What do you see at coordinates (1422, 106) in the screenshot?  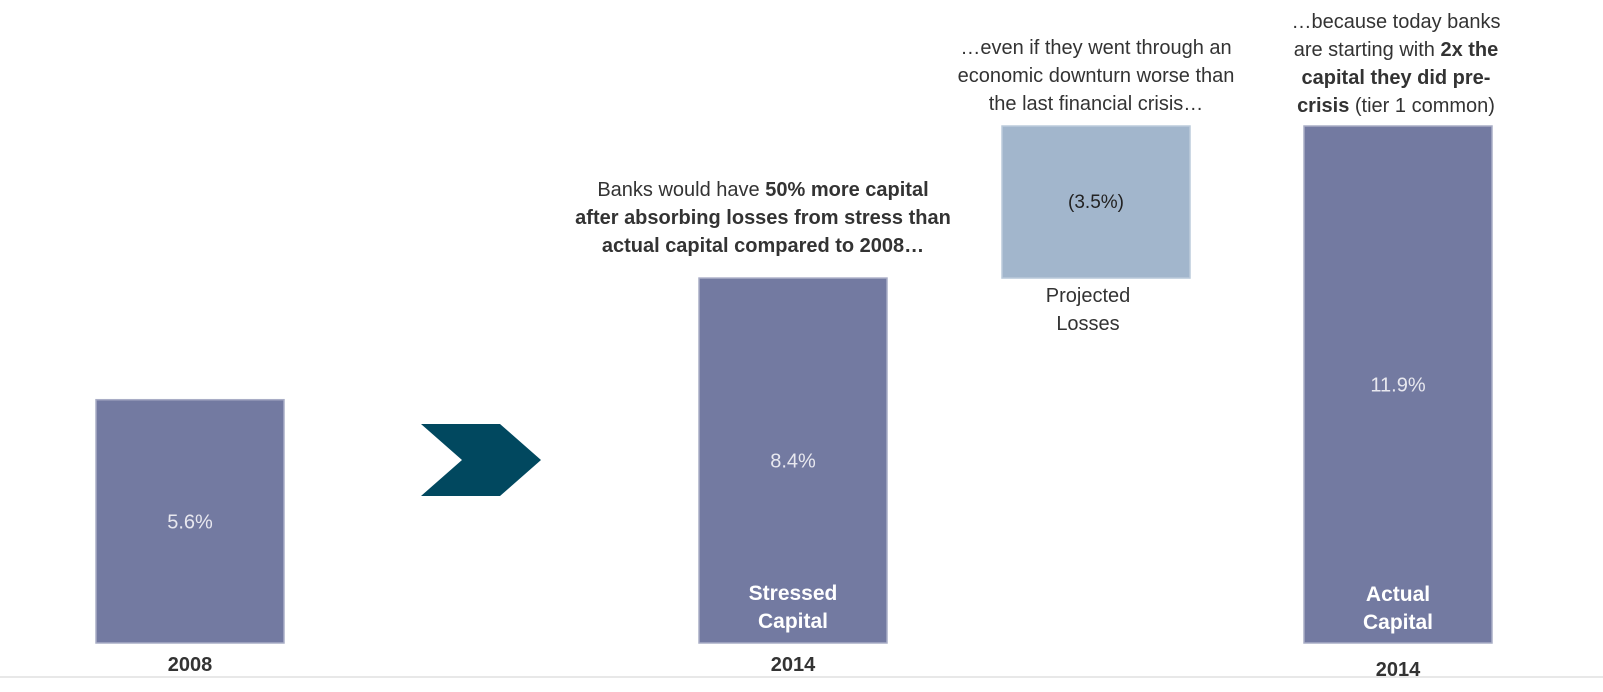 I see `annotation-text: (tier 1 common)` at bounding box center [1422, 106].